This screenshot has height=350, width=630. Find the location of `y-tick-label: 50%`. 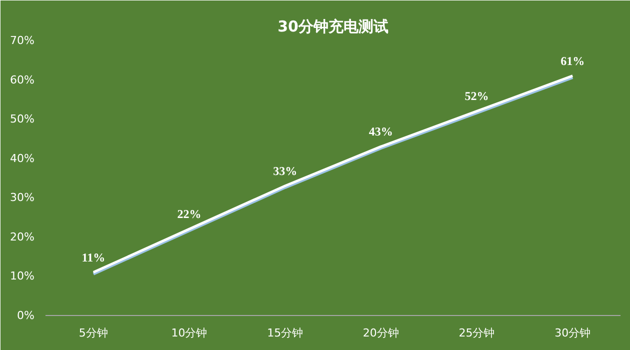

y-tick-label: 50% is located at coordinates (22, 119).